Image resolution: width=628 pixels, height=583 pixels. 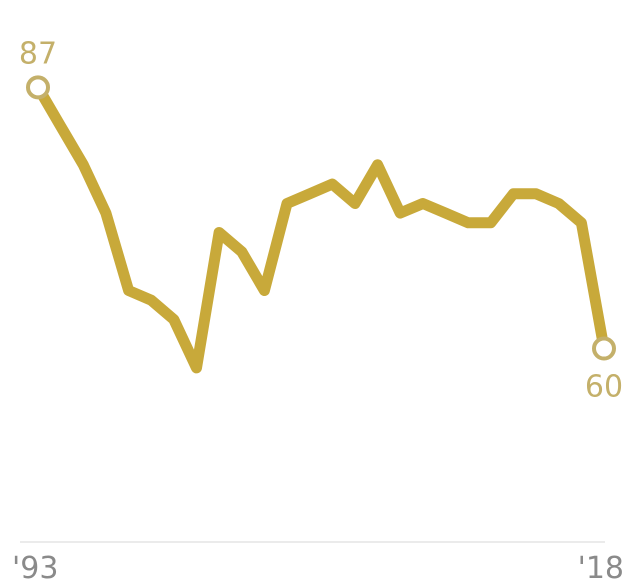 What do you see at coordinates (604, 348) in the screenshot?
I see `end-point-marker` at bounding box center [604, 348].